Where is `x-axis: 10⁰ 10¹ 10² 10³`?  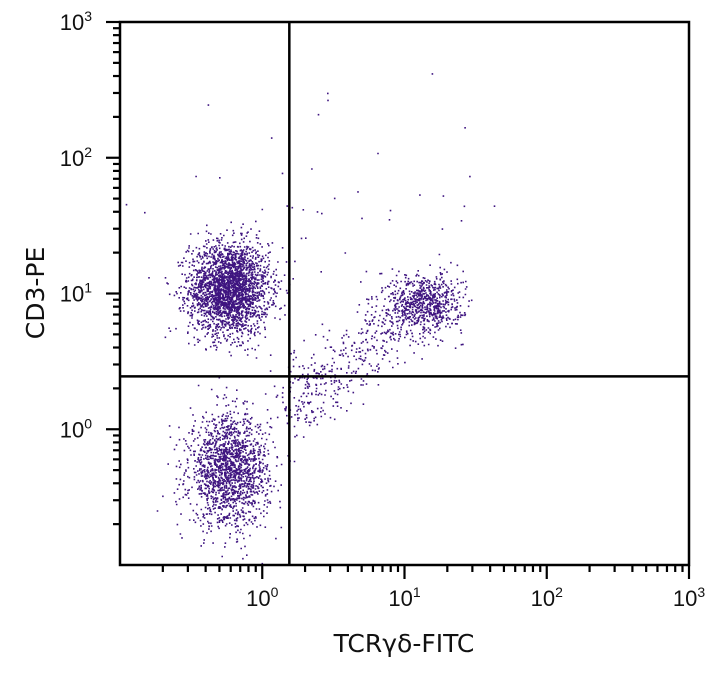 x-axis: 10⁰ 10¹ 10² 10³ is located at coordinates (433, 588).